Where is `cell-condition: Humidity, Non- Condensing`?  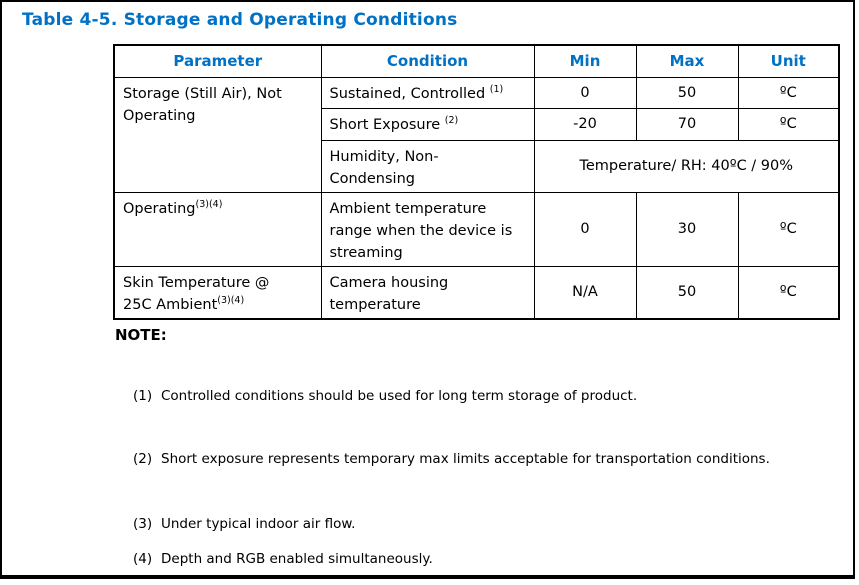
cell-condition: Humidity, Non- Condensing is located at coordinates (427, 166).